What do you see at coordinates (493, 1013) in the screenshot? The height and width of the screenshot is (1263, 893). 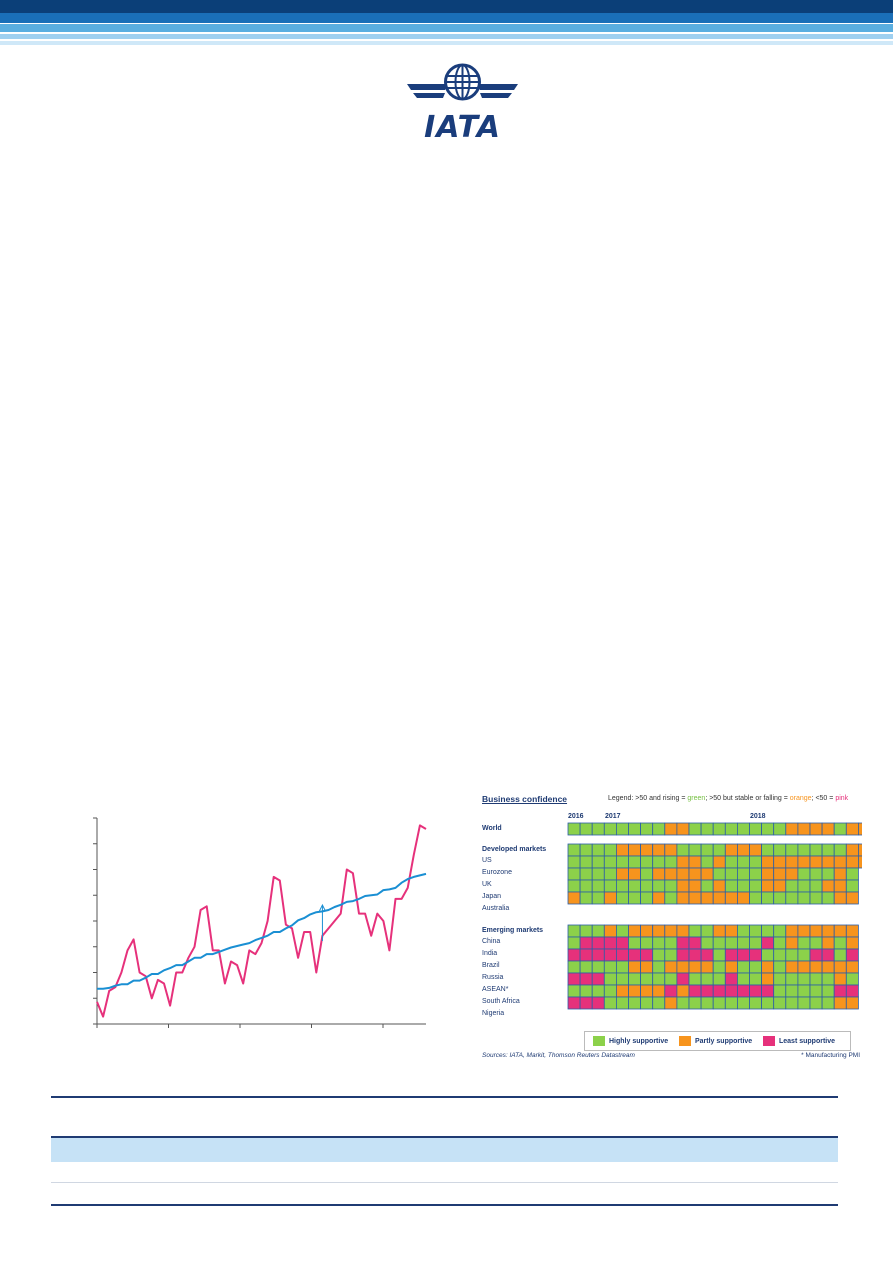 I see `row-label-nigeria: Nigeria` at bounding box center [493, 1013].